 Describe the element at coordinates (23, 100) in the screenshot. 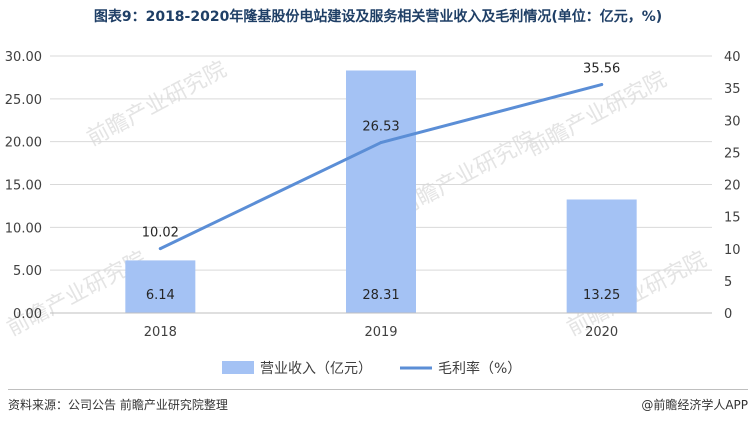

I see `left-tick-label: 25.00` at that location.